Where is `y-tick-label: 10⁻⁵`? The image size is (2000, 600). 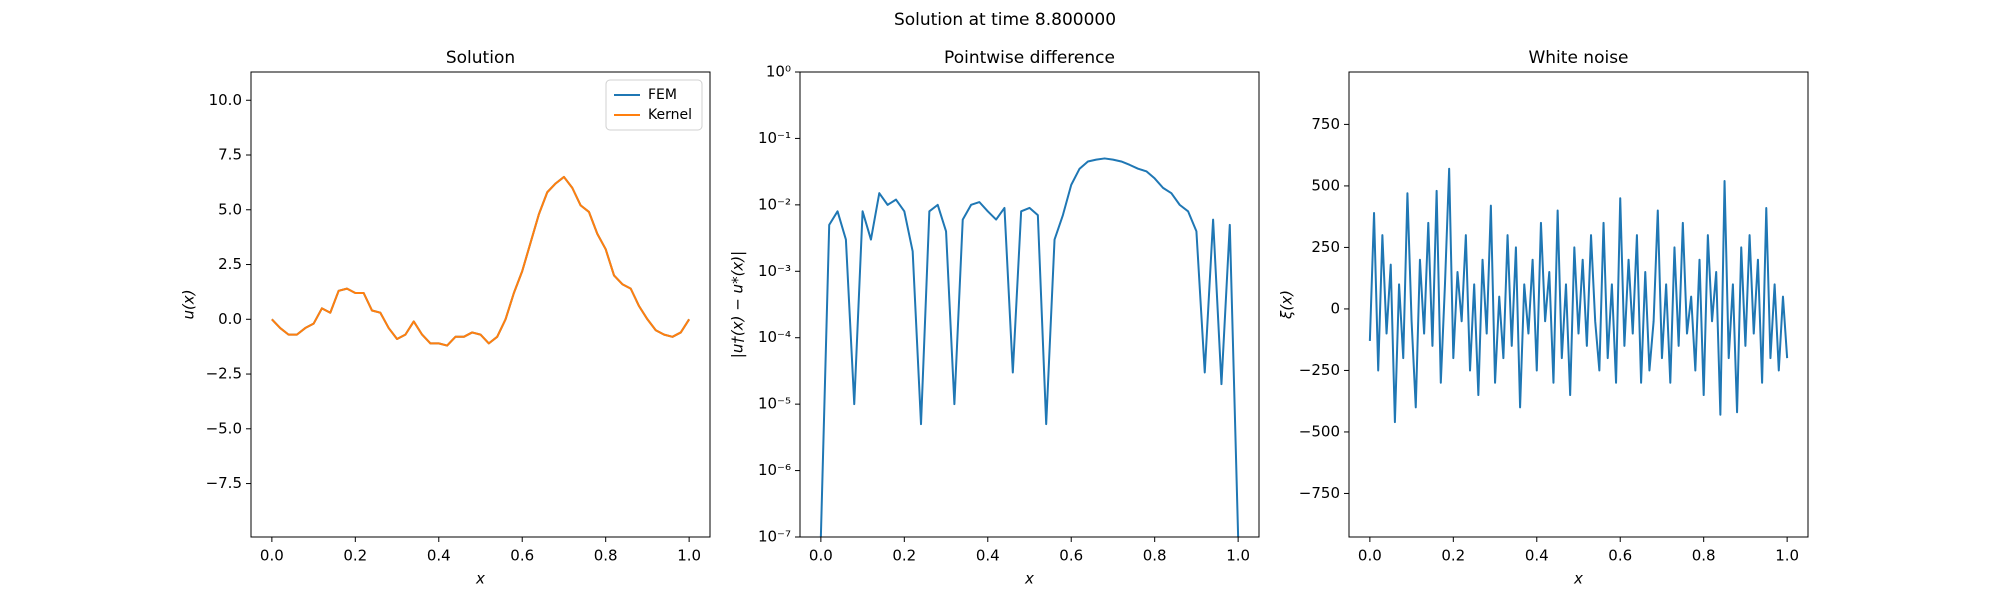
y-tick-label: 10⁻⁵ is located at coordinates (774, 404).